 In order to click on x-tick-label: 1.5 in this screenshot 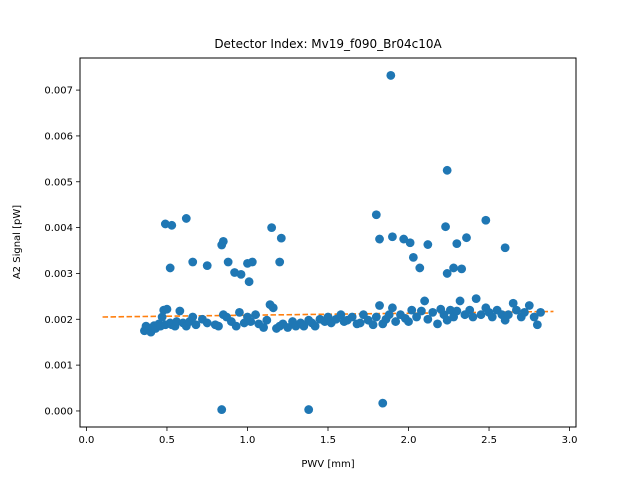, I will do `click(328, 440)`.